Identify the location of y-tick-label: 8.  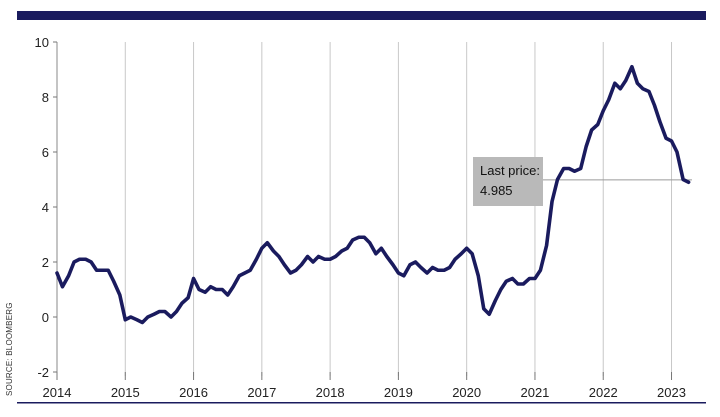
(45, 97).